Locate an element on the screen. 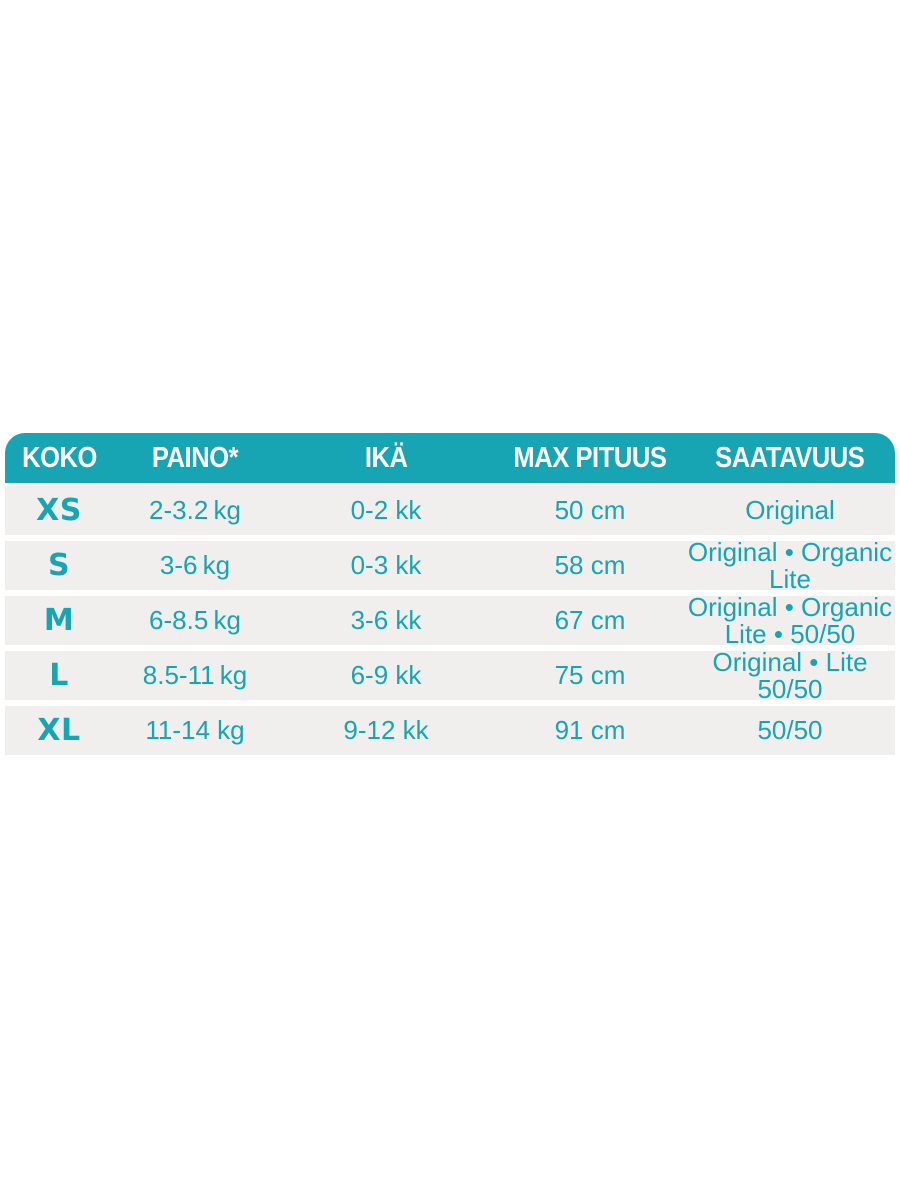 The width and height of the screenshot is (900, 1200). column-header-paino-label: PAINO* is located at coordinates (195, 457).